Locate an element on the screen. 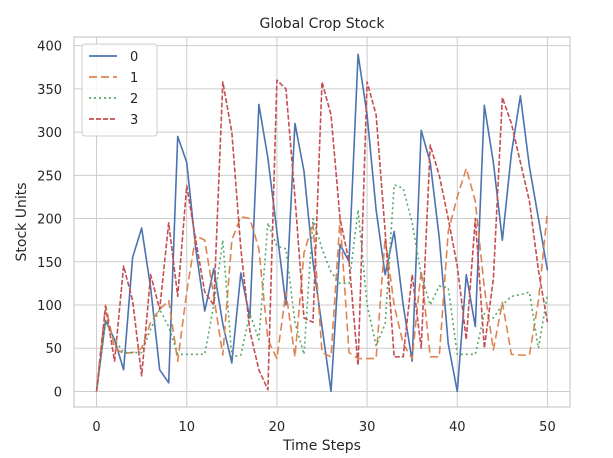  legend-box is located at coordinates (119, 90).